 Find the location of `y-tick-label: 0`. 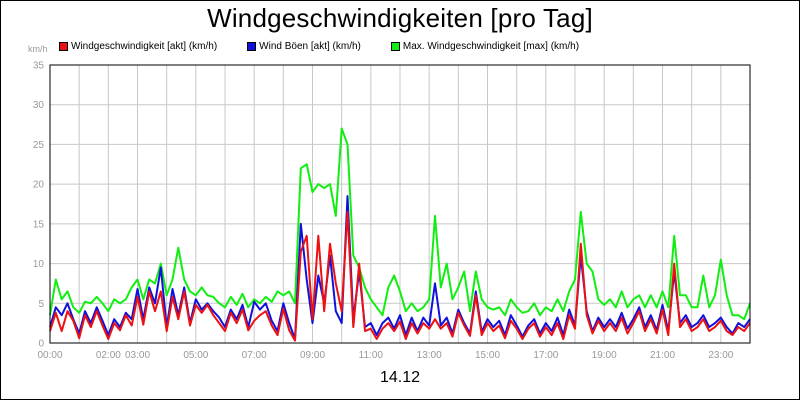

y-tick-label: 0 is located at coordinates (41, 344).